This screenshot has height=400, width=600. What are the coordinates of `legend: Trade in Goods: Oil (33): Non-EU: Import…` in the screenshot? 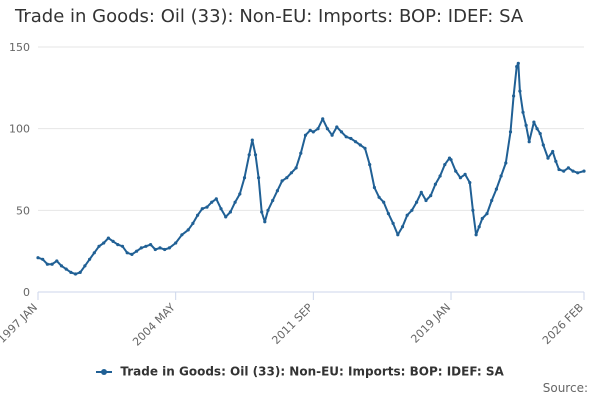 It's located at (300, 371).